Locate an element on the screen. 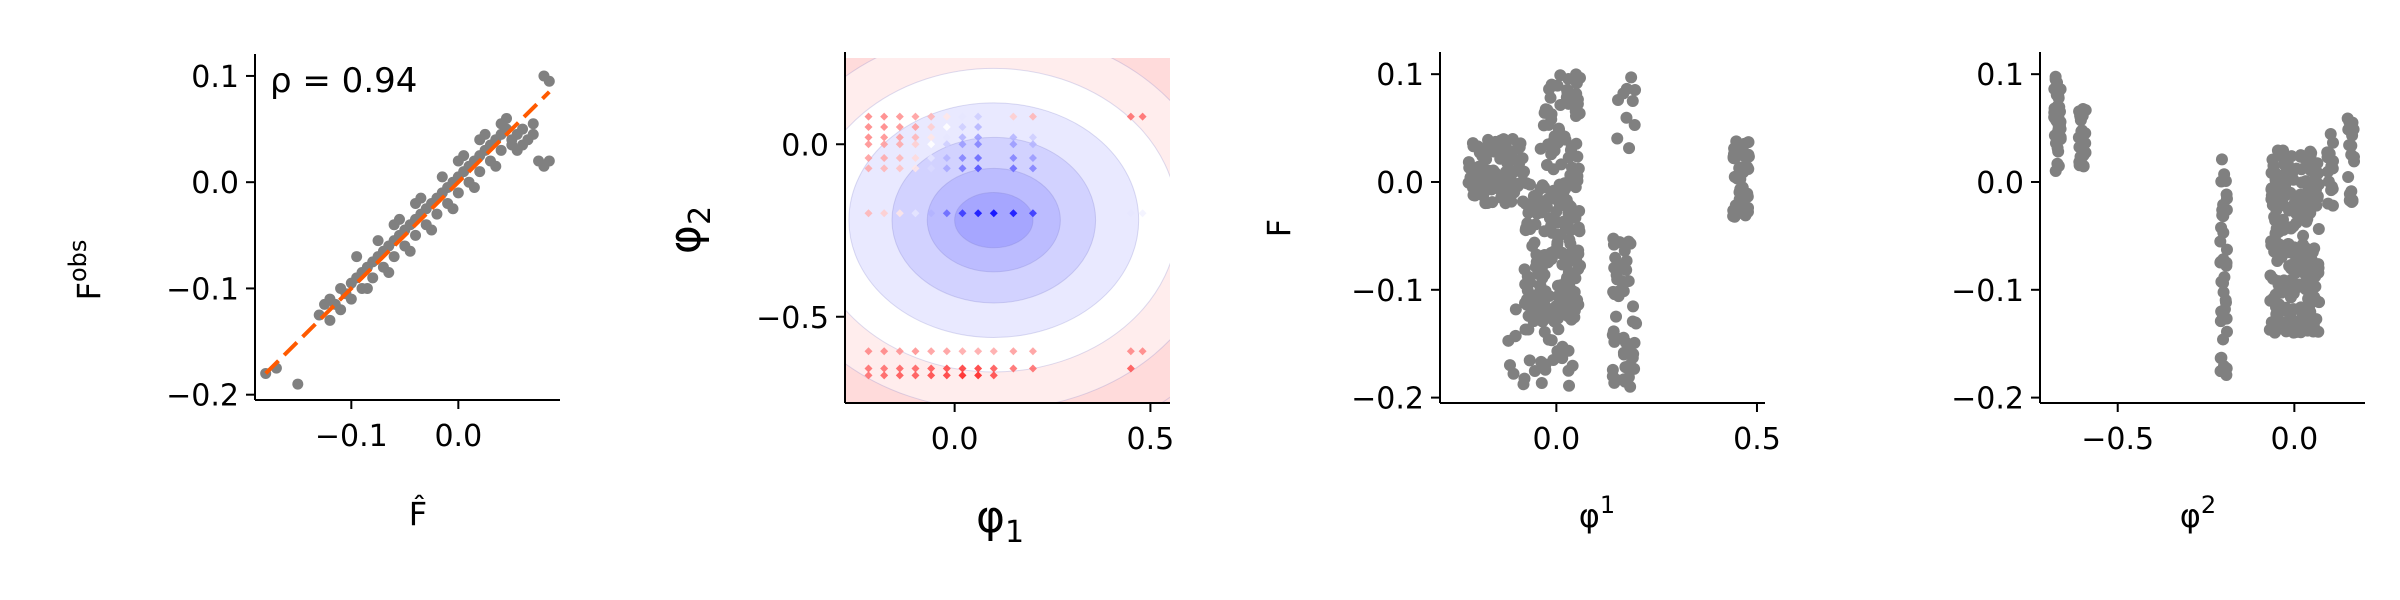 This screenshot has height=600, width=2400. panel-1-points is located at coordinates (407, 230).